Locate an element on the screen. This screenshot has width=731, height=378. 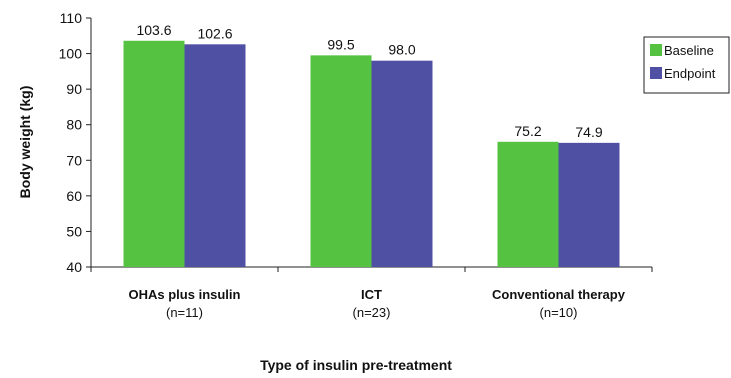
category-label: Conventional therapy is located at coordinates (559, 294).